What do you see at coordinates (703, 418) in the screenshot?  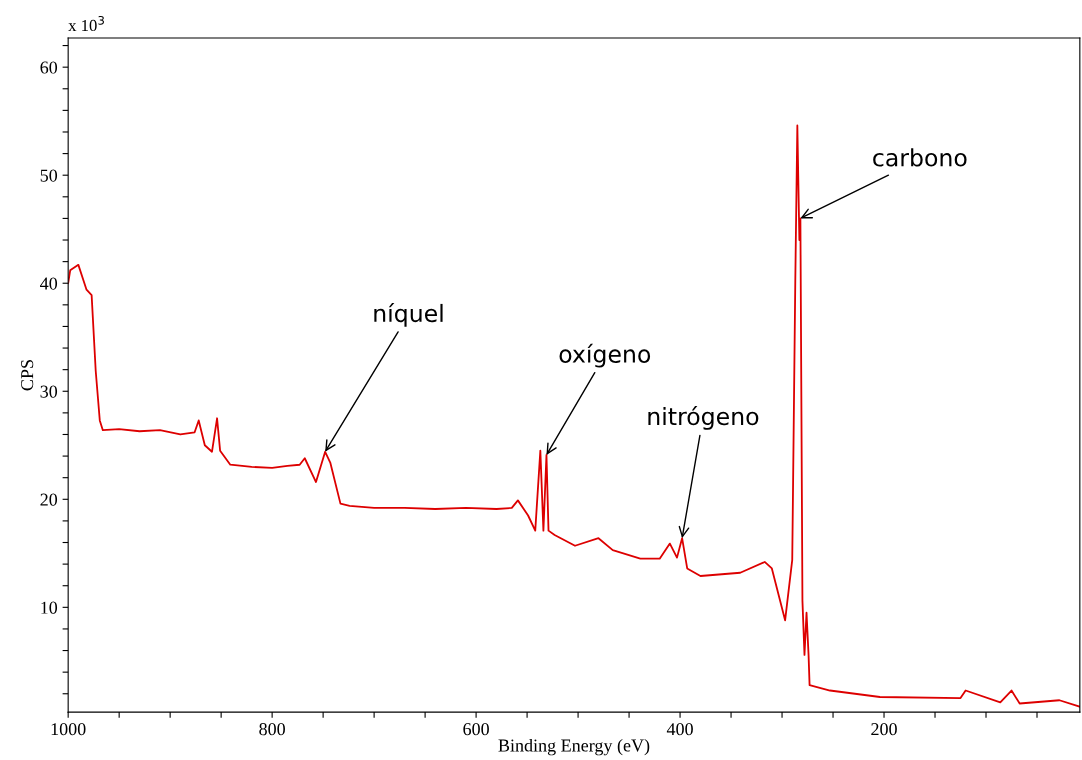 I see `annotation: nitrógeno` at bounding box center [703, 418].